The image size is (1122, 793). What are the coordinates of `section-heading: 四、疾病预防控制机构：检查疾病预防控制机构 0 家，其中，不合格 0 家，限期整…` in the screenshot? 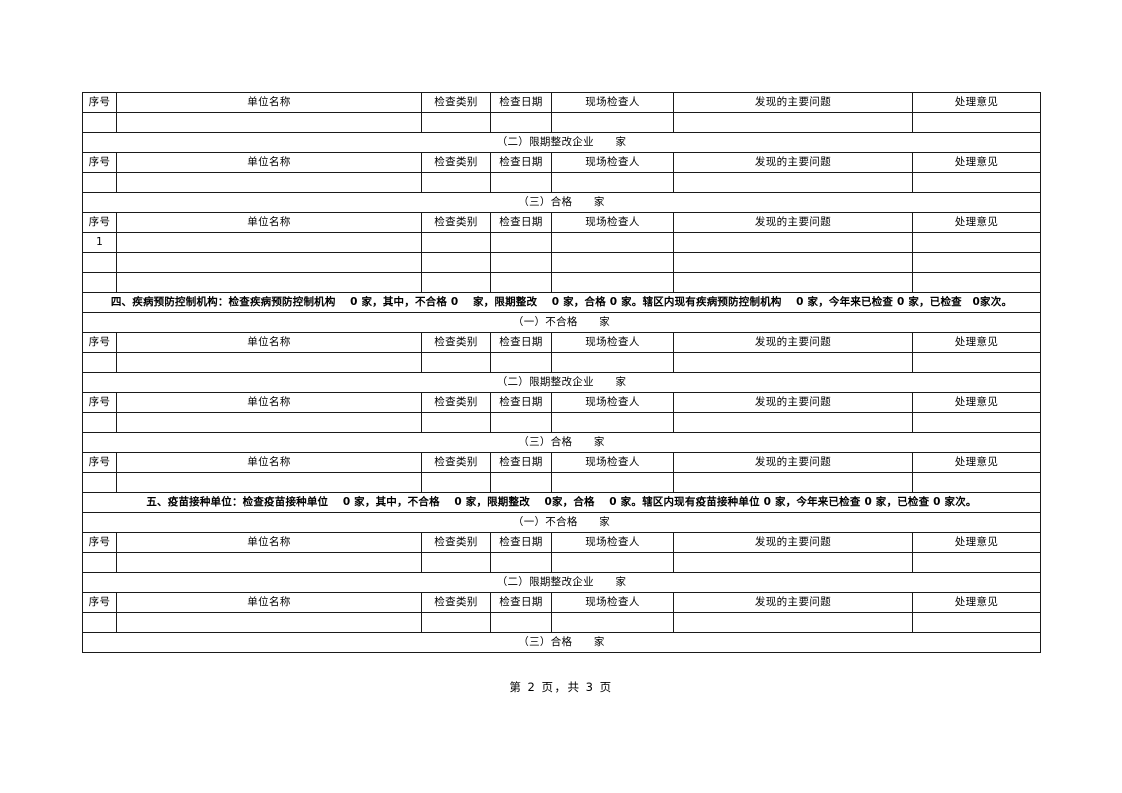 It's located at (561, 302).